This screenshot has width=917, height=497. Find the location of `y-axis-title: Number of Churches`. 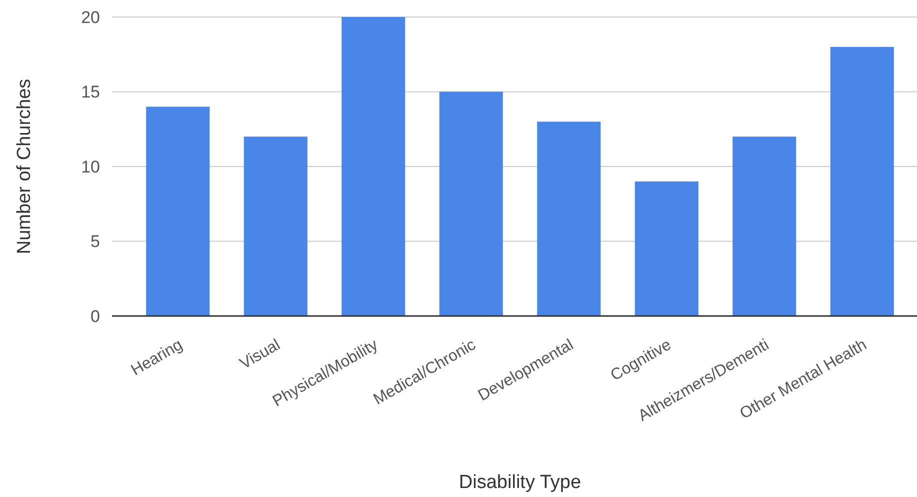

y-axis-title: Number of Churches is located at coordinates (24, 166).